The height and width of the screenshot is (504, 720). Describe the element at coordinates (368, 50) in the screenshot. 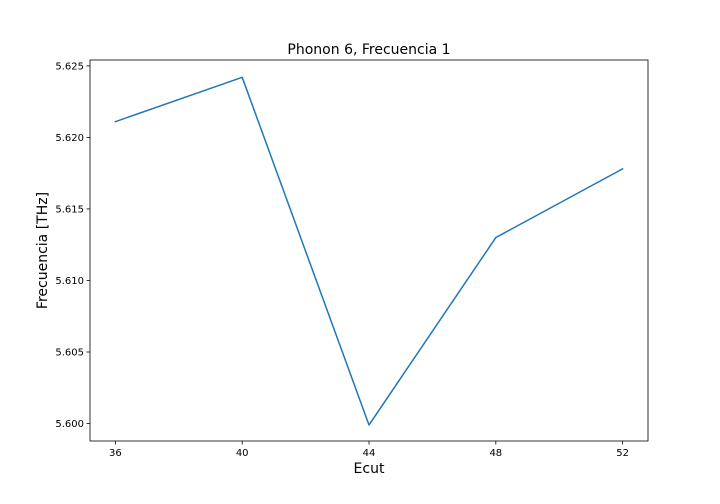

I see `chart-title: Phonon 6, Frecuencia 1` at that location.